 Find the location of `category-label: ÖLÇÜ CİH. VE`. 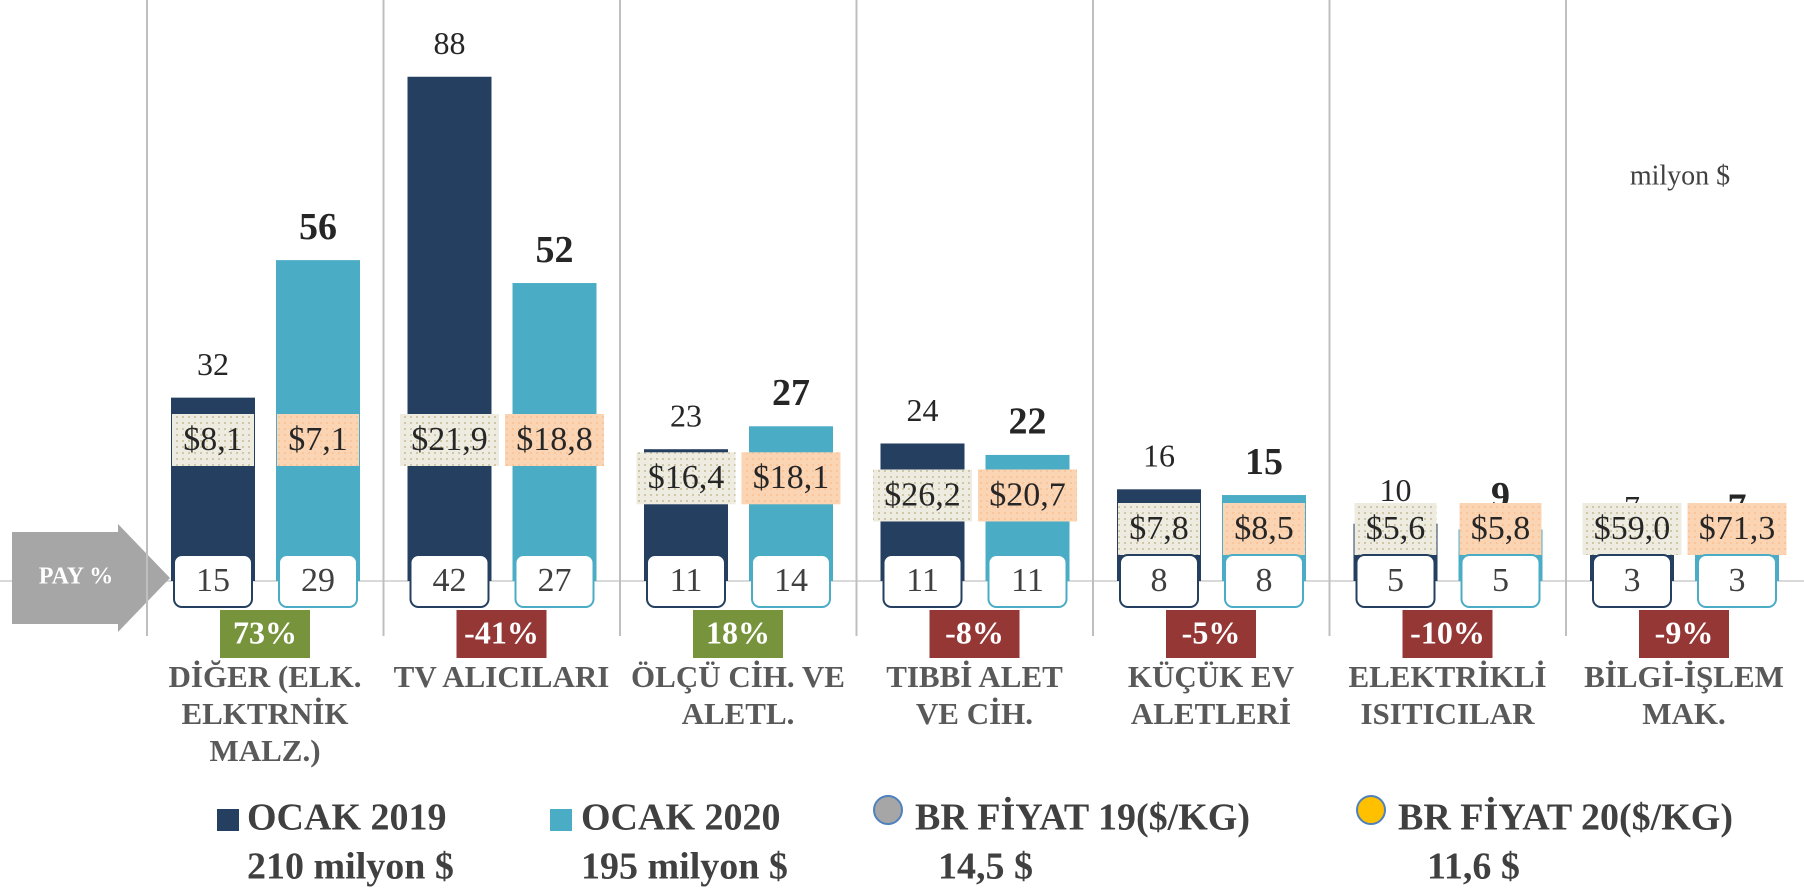

category-label: ÖLÇÜ CİH. VE is located at coordinates (738, 676).